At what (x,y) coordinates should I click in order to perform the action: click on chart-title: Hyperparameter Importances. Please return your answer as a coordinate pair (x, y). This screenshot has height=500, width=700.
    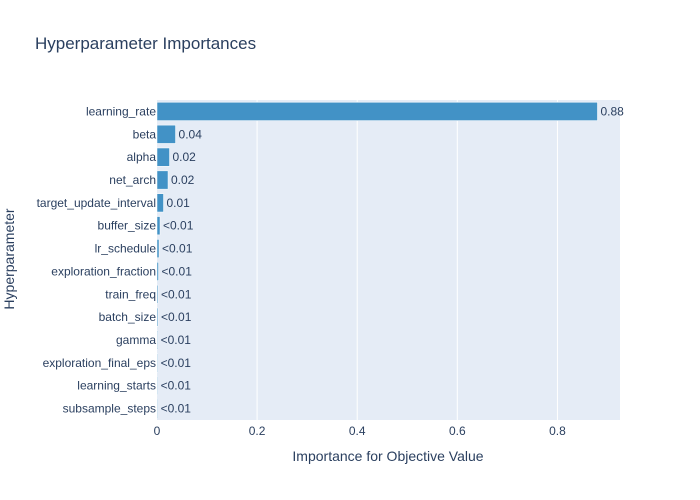
    Looking at the image, I should click on (146, 43).